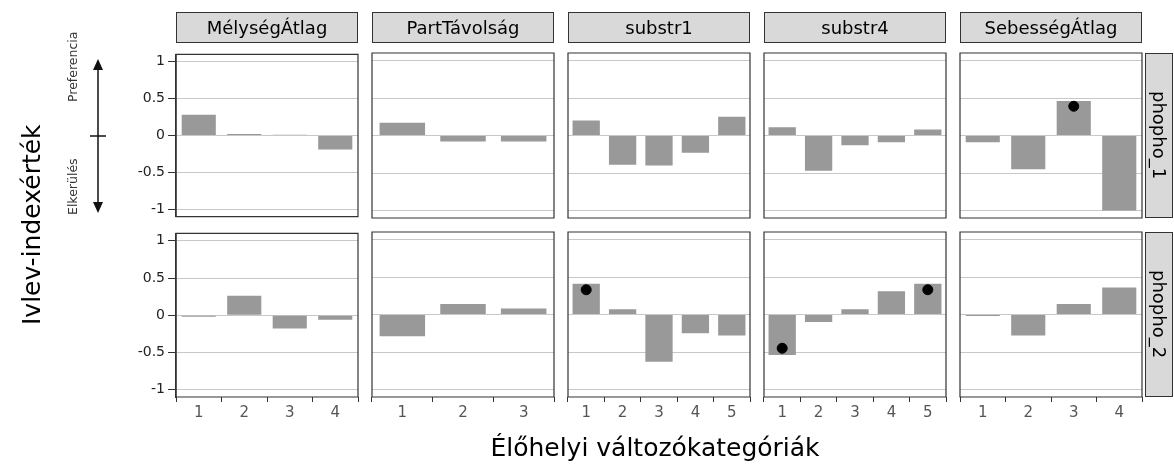  Describe the element at coordinates (267, 27) in the screenshot. I see `chart-title: MélységÁtlag` at that location.